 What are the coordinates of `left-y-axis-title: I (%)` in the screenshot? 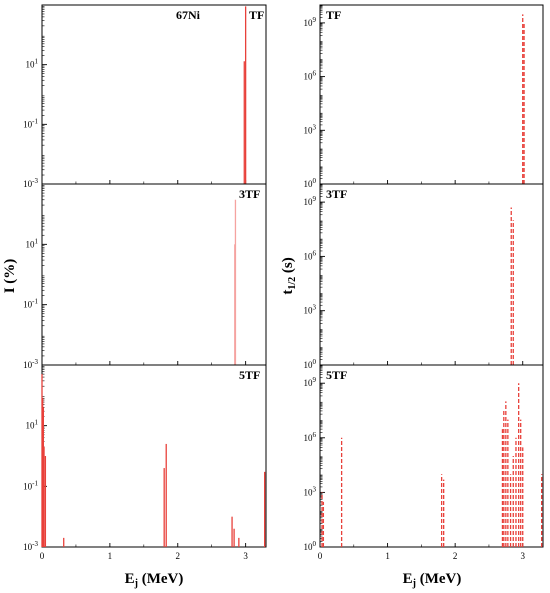 It's located at (10, 276).